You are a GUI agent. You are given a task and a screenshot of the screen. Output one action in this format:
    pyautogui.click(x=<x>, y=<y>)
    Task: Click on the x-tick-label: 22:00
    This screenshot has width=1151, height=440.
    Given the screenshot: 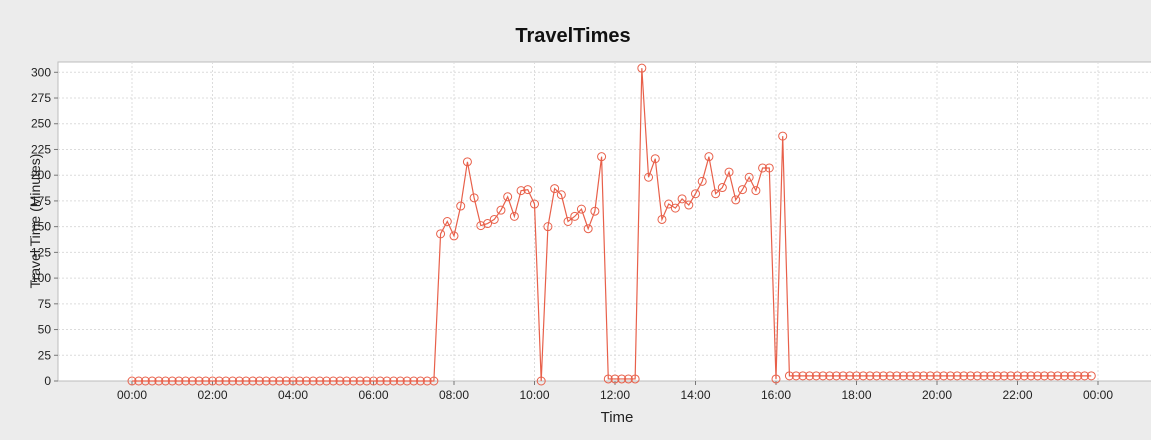 What is the action you would take?
    pyautogui.click(x=1017, y=395)
    